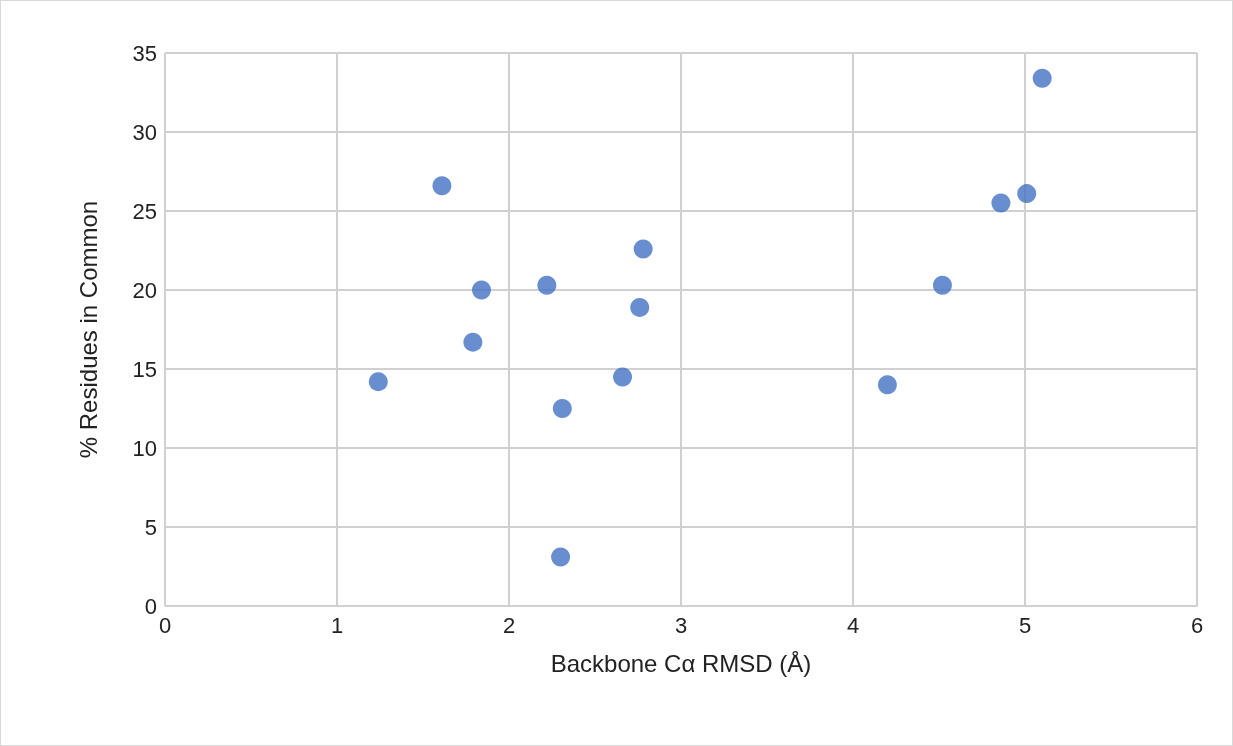  I want to click on x-tick-label: 2, so click(509, 625).